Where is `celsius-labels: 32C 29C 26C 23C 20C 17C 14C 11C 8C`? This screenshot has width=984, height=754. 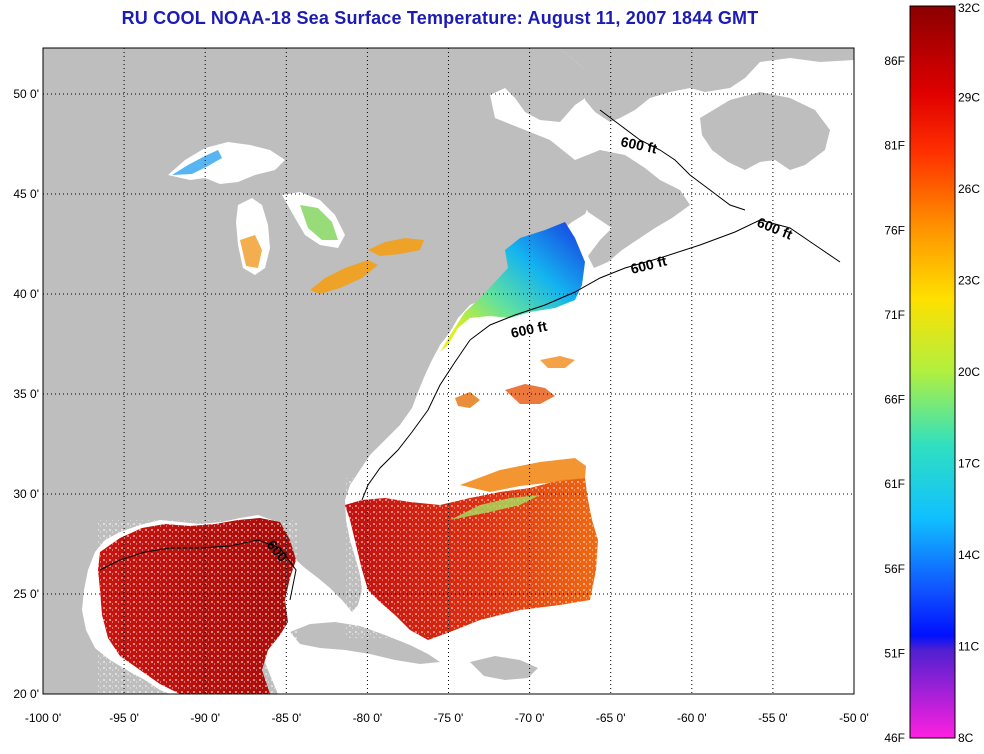 celsius-labels: 32C 29C 26C 23C 20C 17C 14C 11C 8C is located at coordinates (969, 373).